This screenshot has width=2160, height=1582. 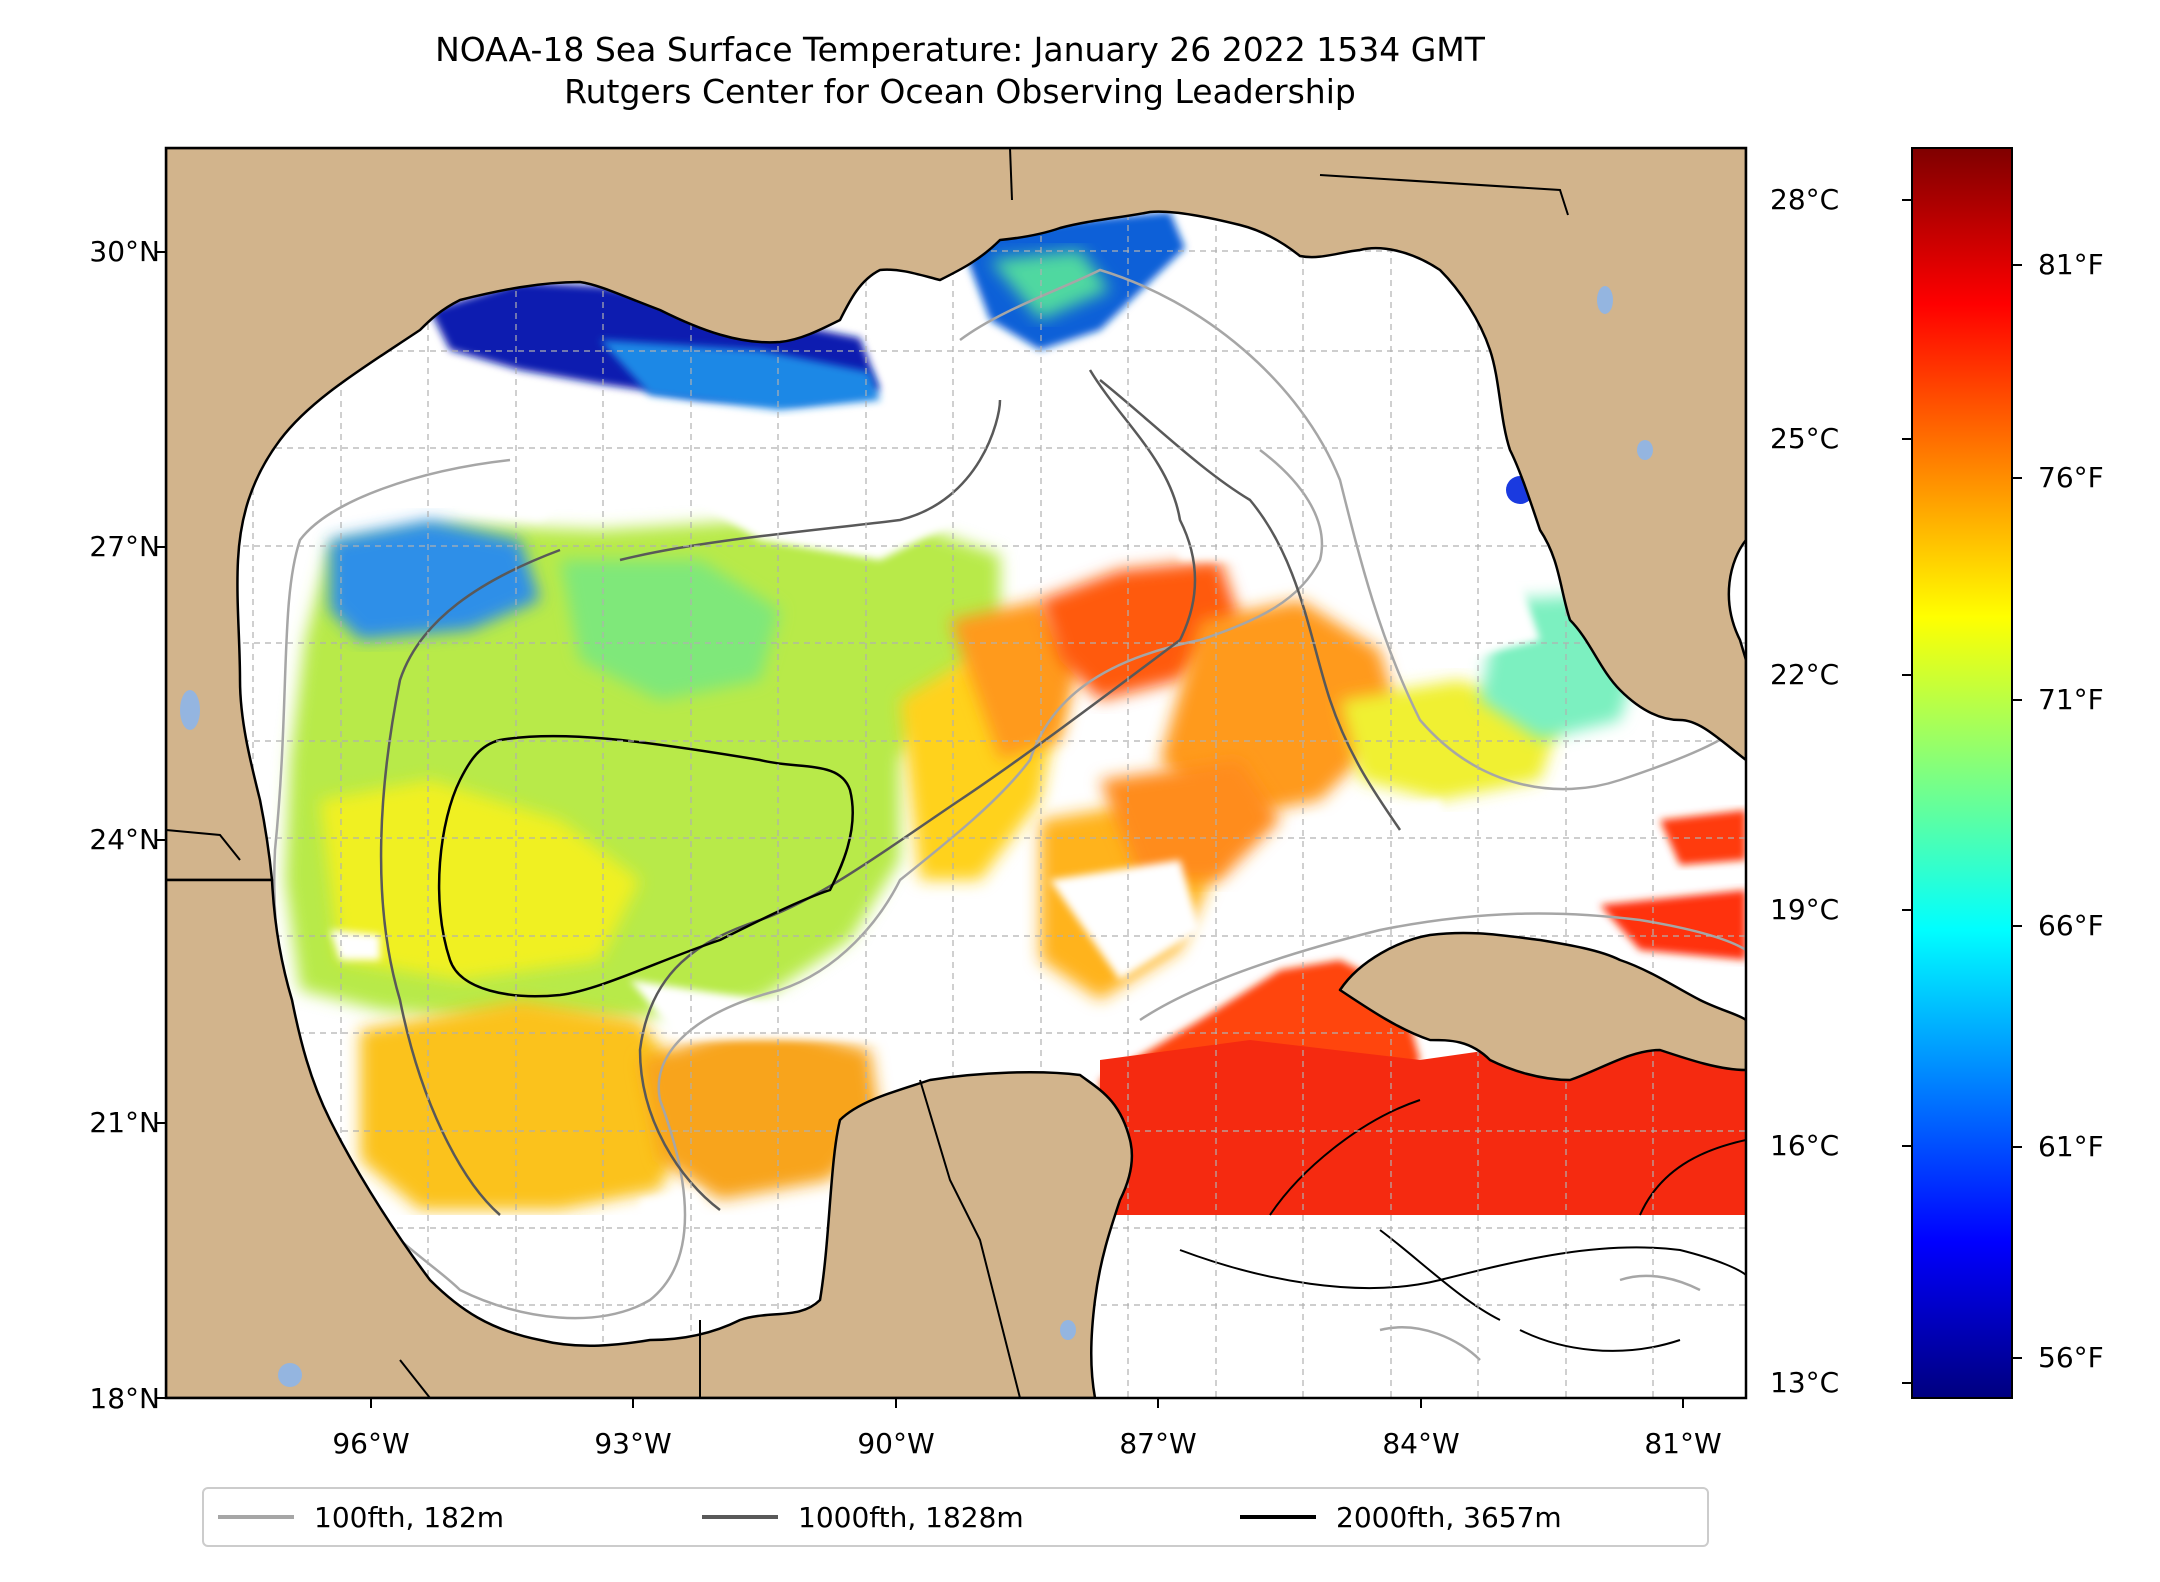 What do you see at coordinates (1805, 1382) in the screenshot?
I see `colorbar-label-13c: 13°C` at bounding box center [1805, 1382].